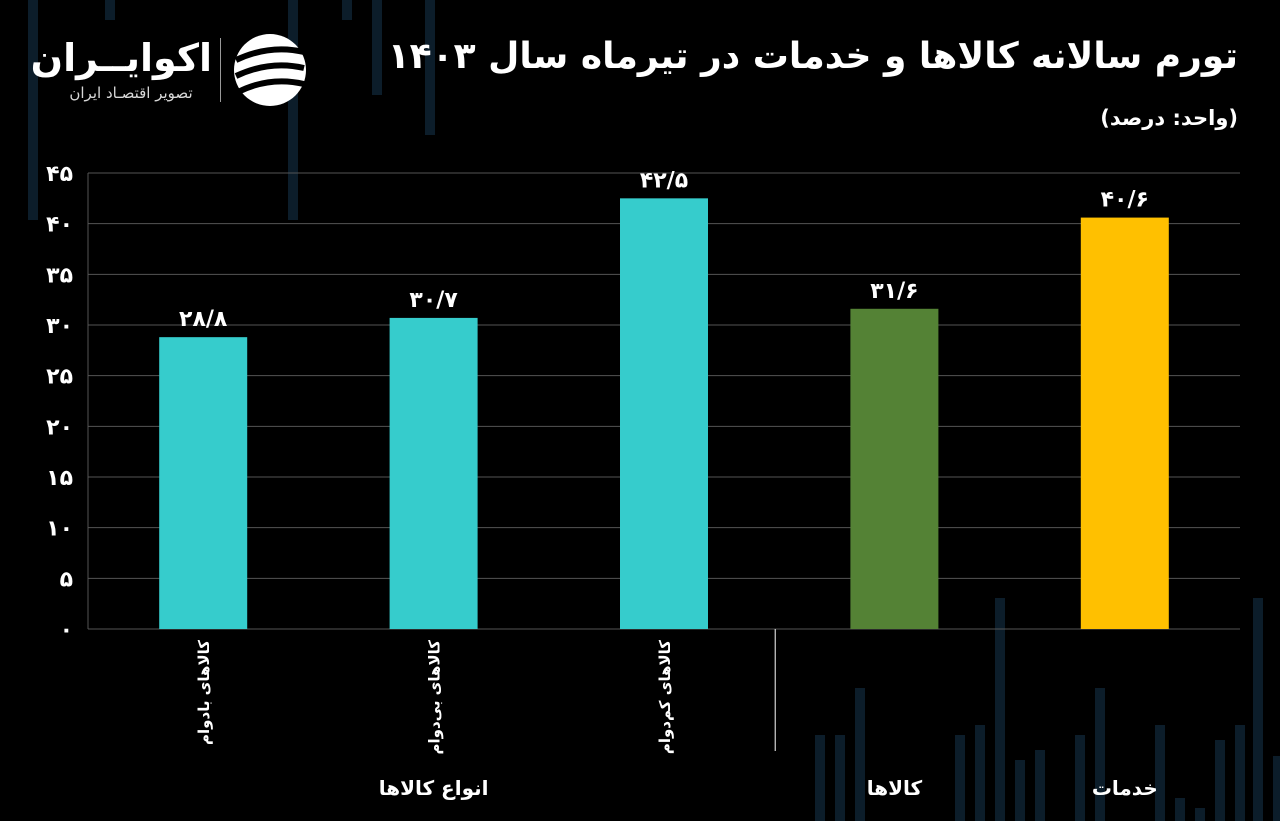 This screenshot has height=821, width=1280. I want to click on y-tick-label: ۲۰, so click(59, 427).